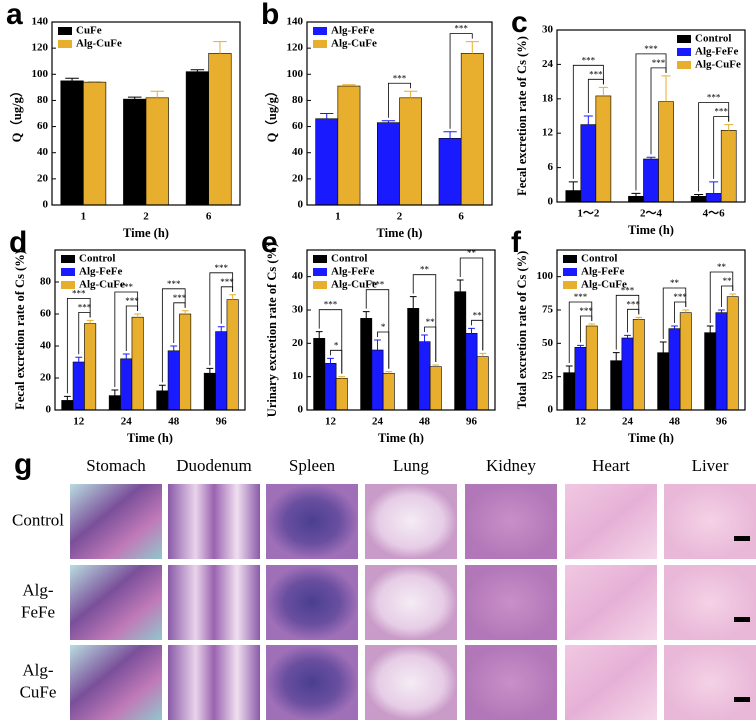 The image size is (756, 724). What do you see at coordinates (38, 691) in the screenshot?
I see `row-label: CuFe` at bounding box center [38, 691].